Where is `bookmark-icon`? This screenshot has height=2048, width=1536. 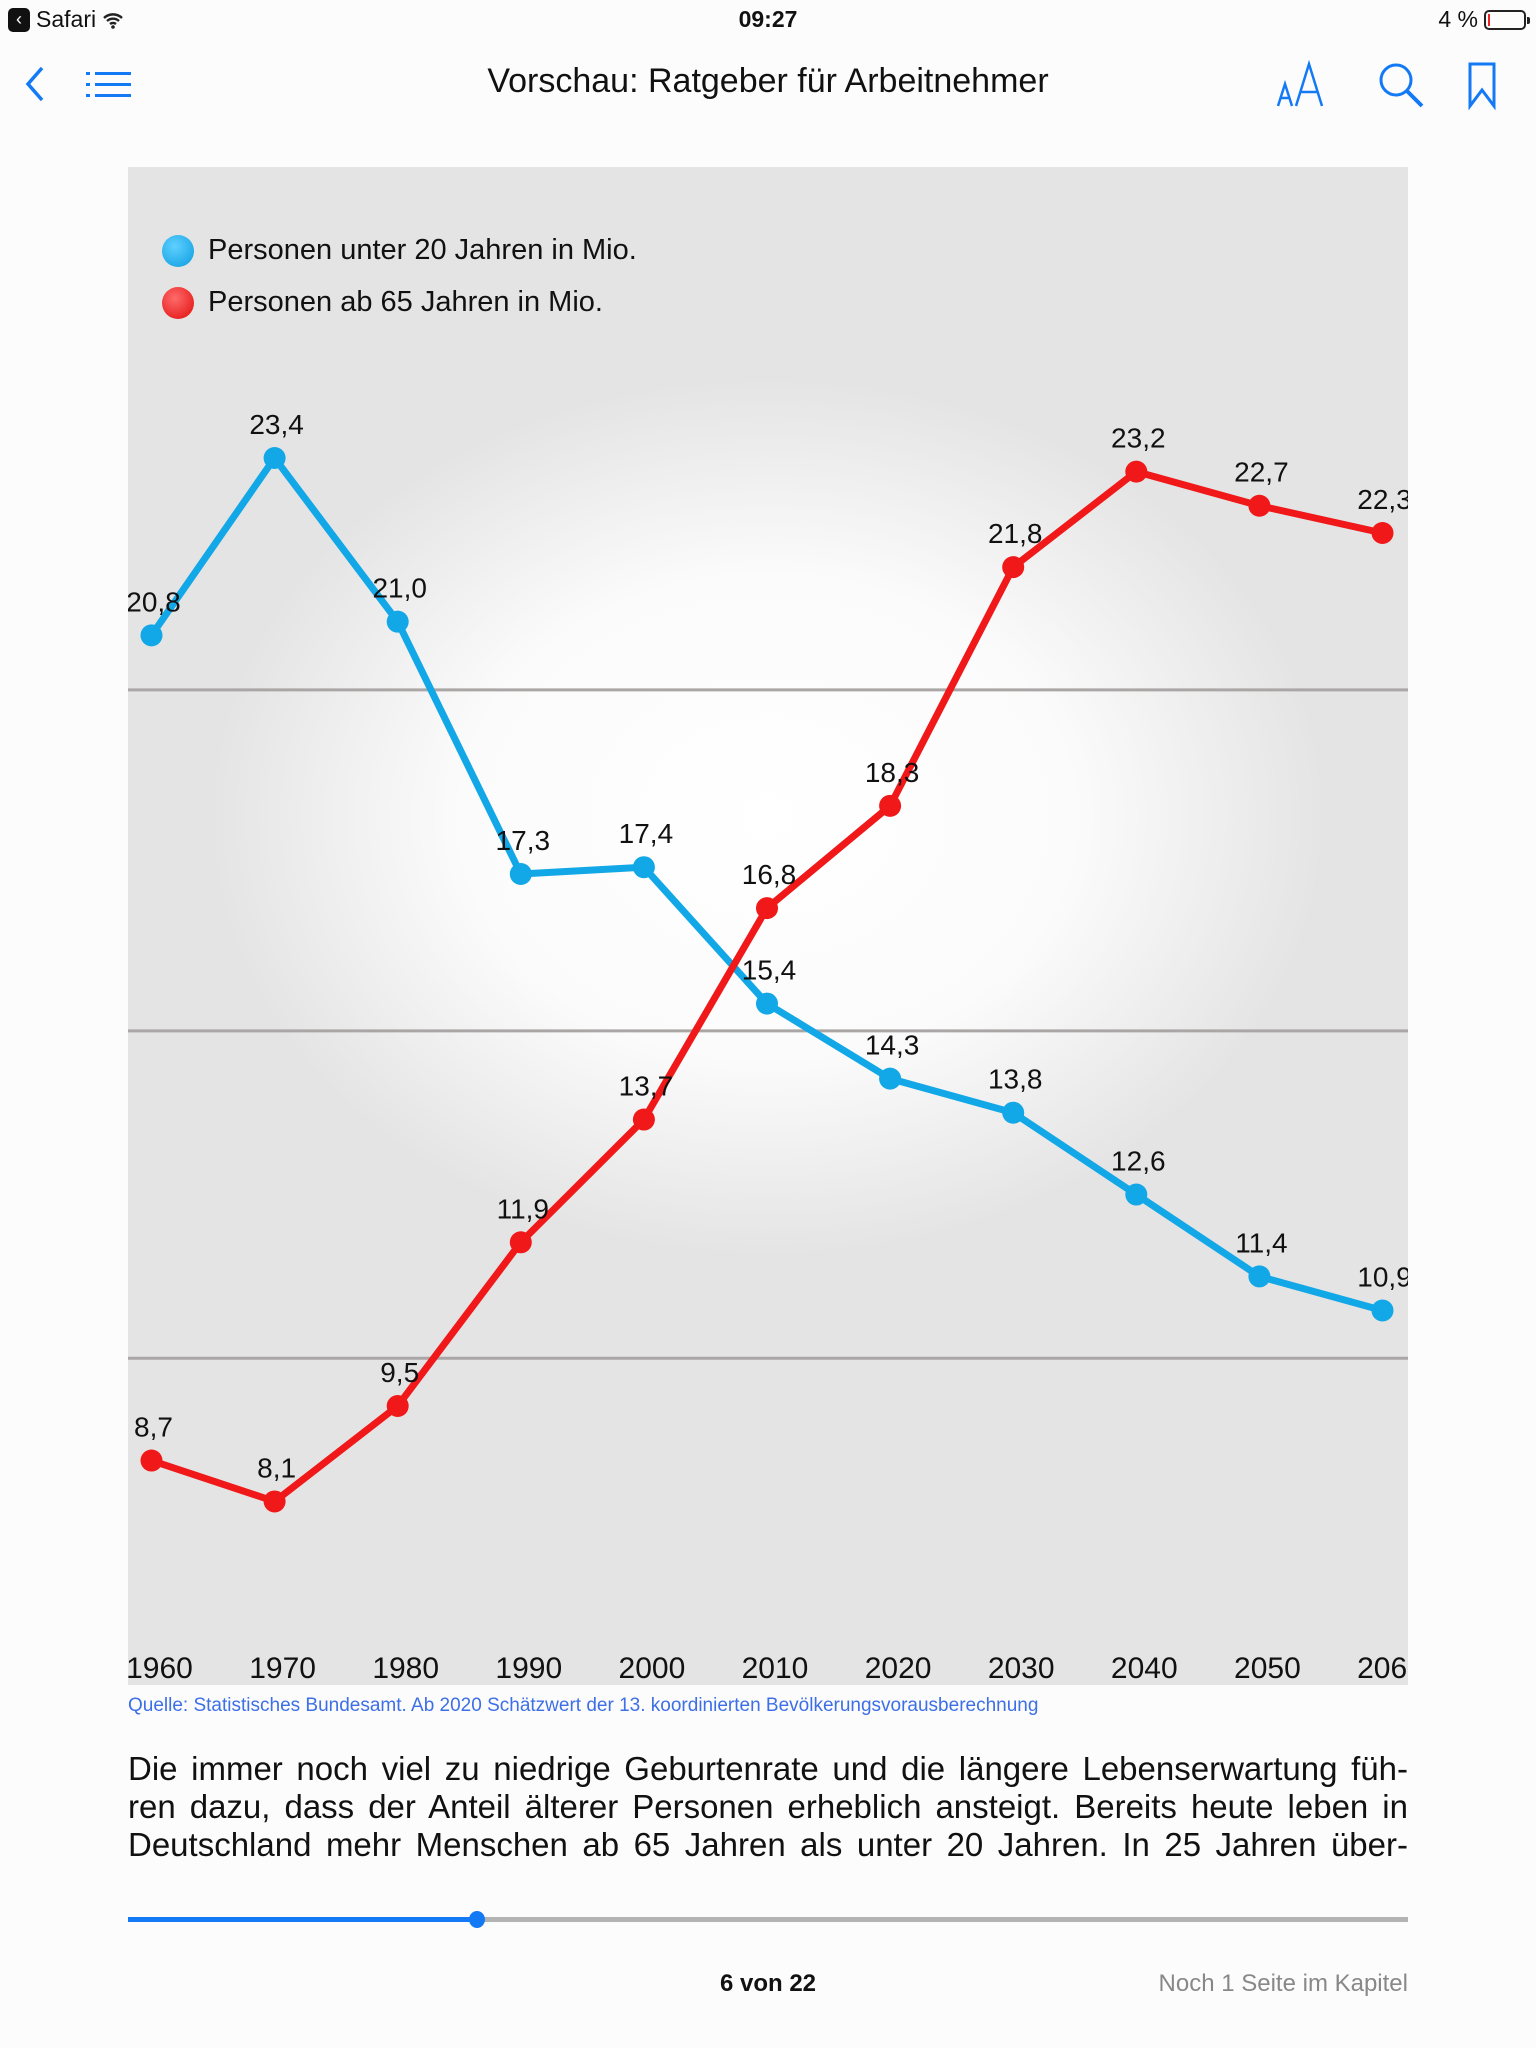
bookmark-icon is located at coordinates (1482, 85).